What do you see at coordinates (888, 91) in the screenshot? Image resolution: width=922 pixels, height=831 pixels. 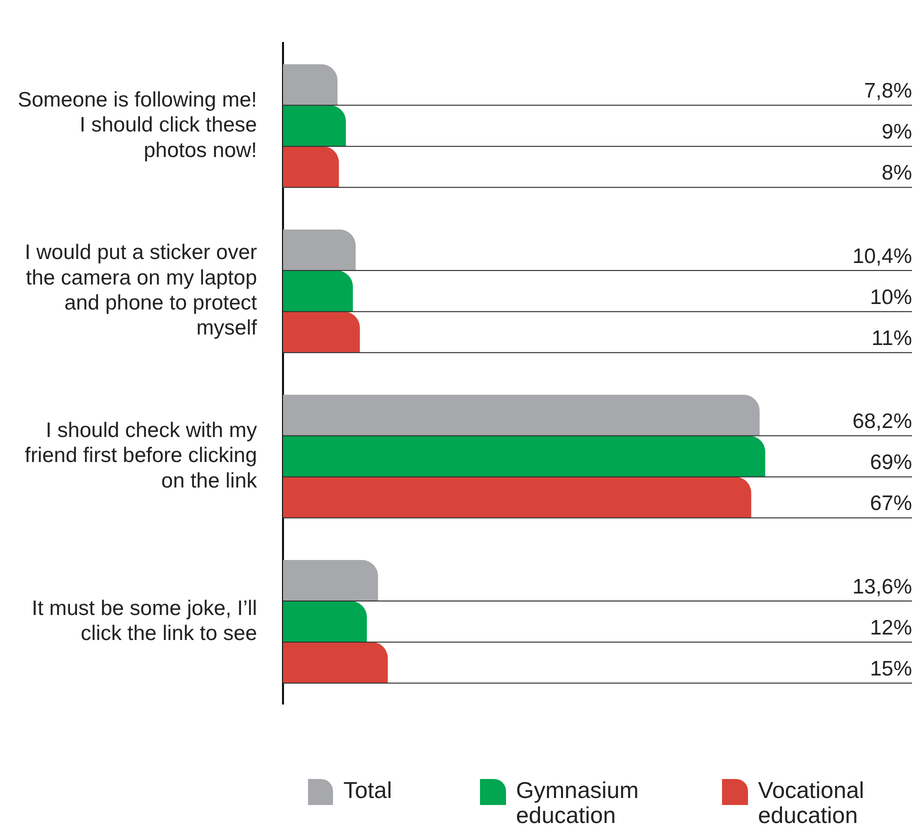 I see `data-label: 7,8%` at bounding box center [888, 91].